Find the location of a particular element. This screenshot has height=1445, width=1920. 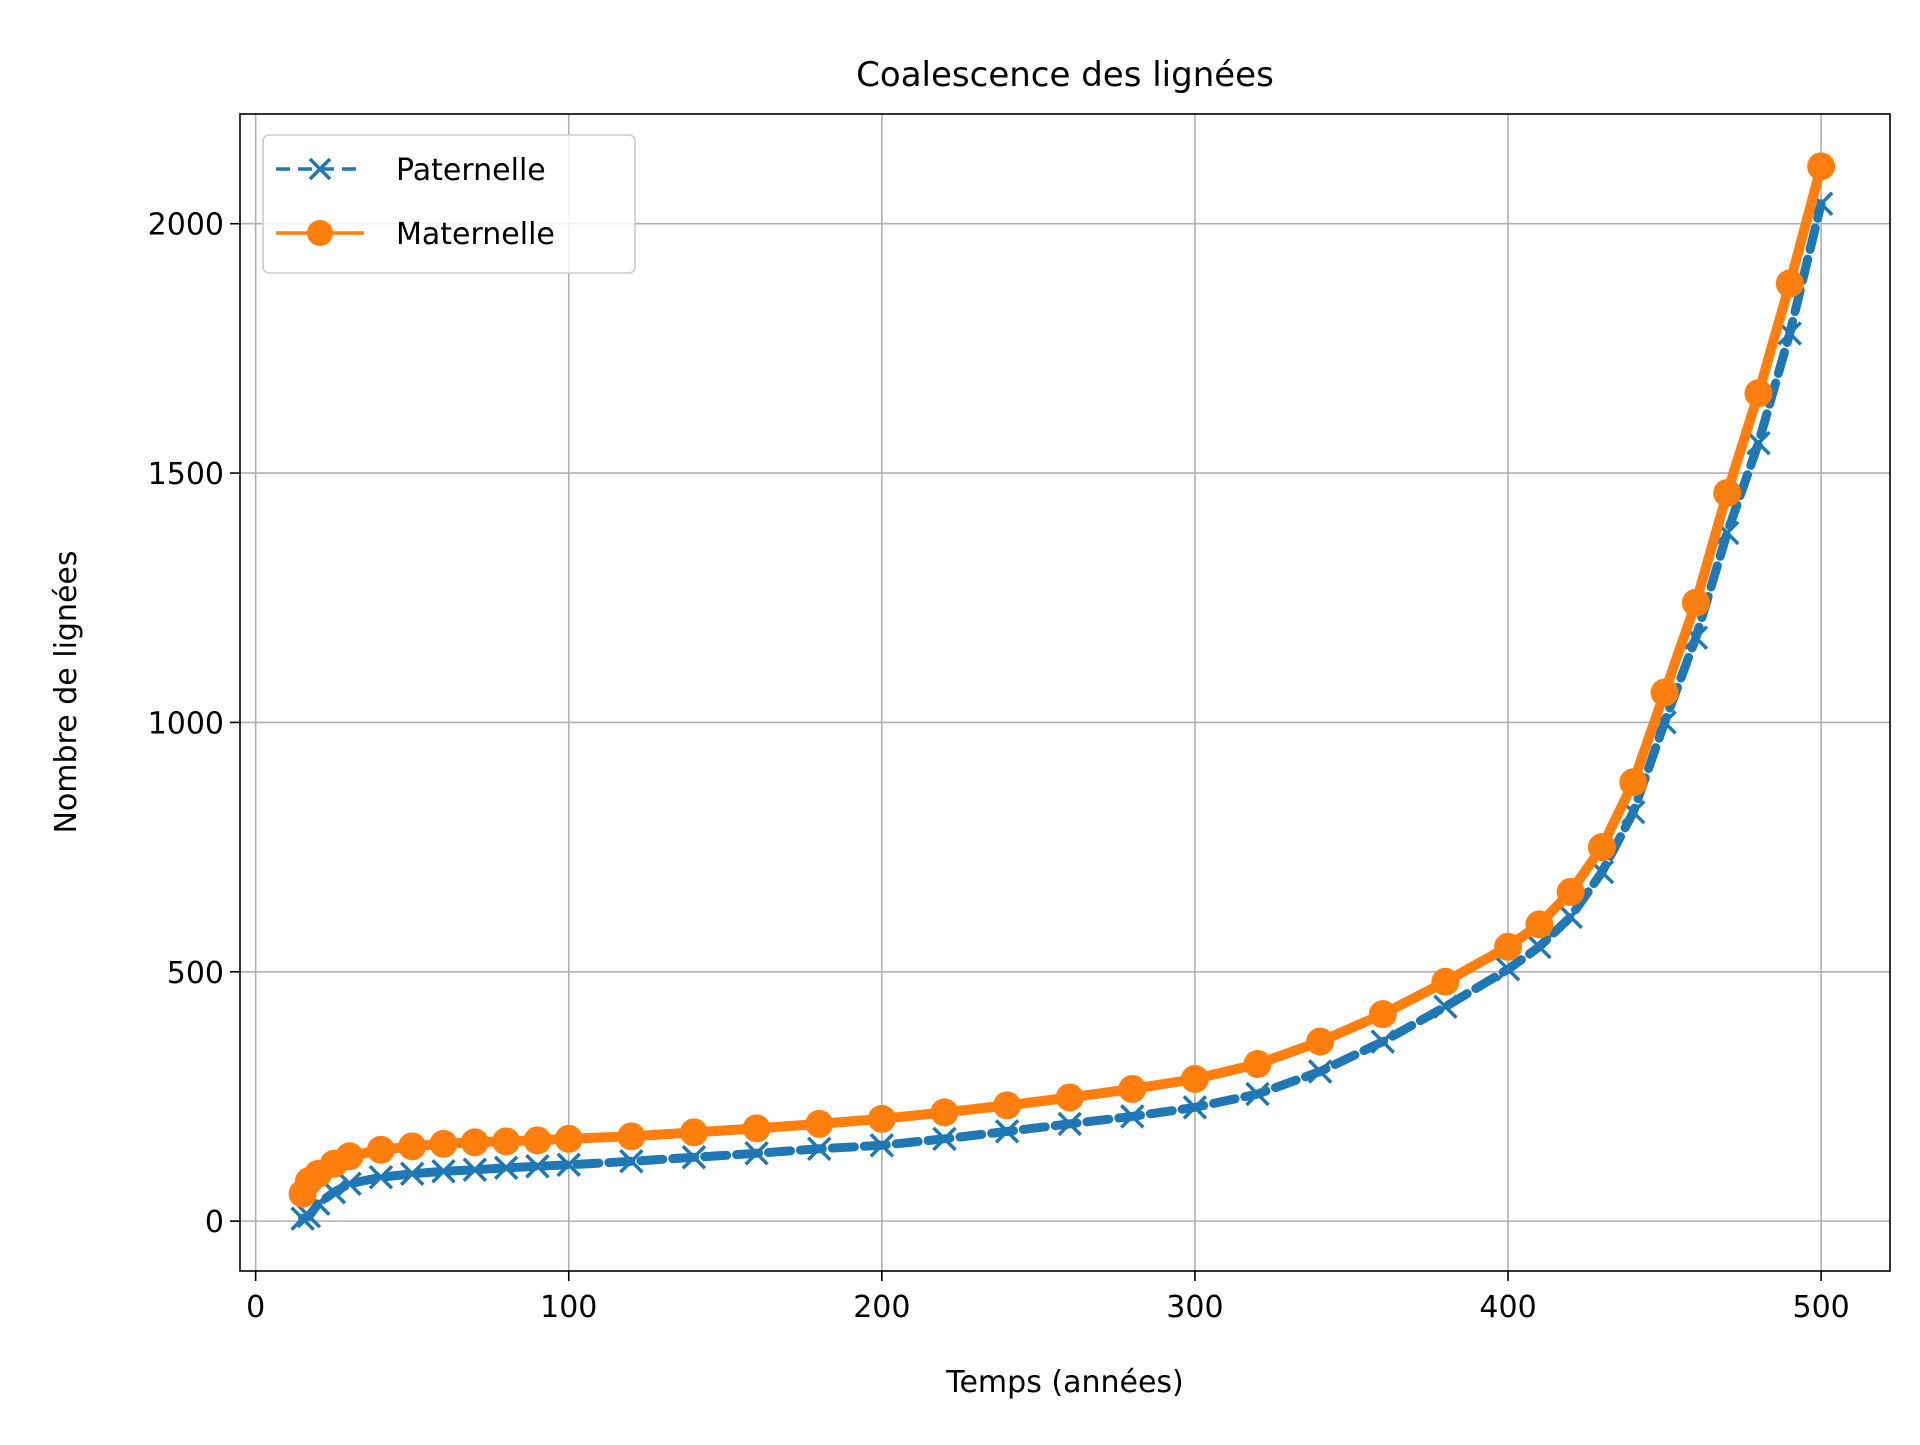

x-tick-label: 500 is located at coordinates (1820, 1307).